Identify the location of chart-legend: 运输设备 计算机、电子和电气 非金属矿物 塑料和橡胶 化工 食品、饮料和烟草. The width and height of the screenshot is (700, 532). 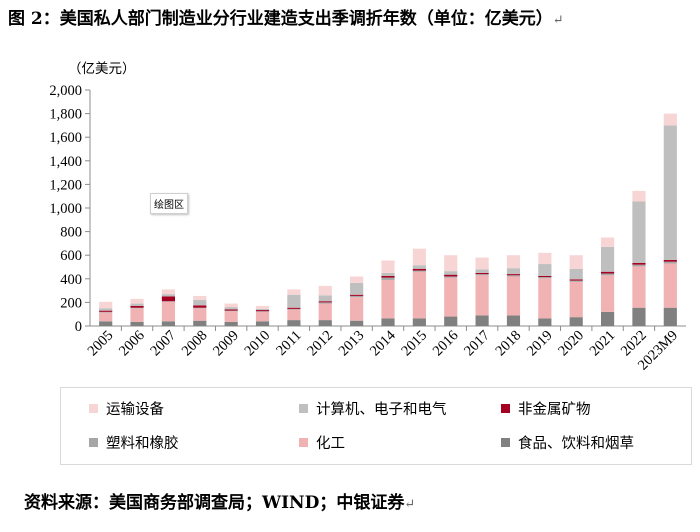
(376, 426).